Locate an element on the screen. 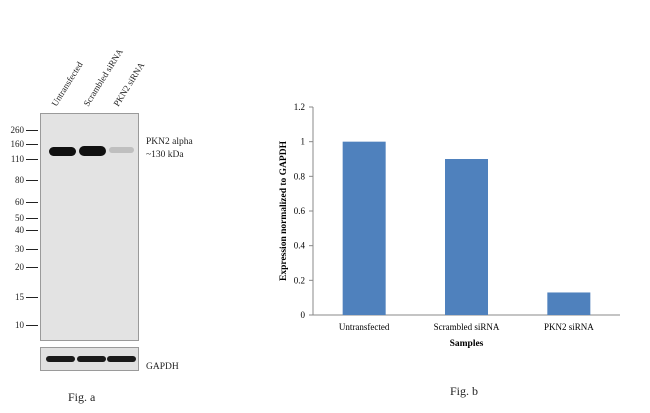 This screenshot has height=413, width=650. x-axis-ticks: Untransfected Scrambled siRNA PKN2 siRNA is located at coordinates (466, 327).